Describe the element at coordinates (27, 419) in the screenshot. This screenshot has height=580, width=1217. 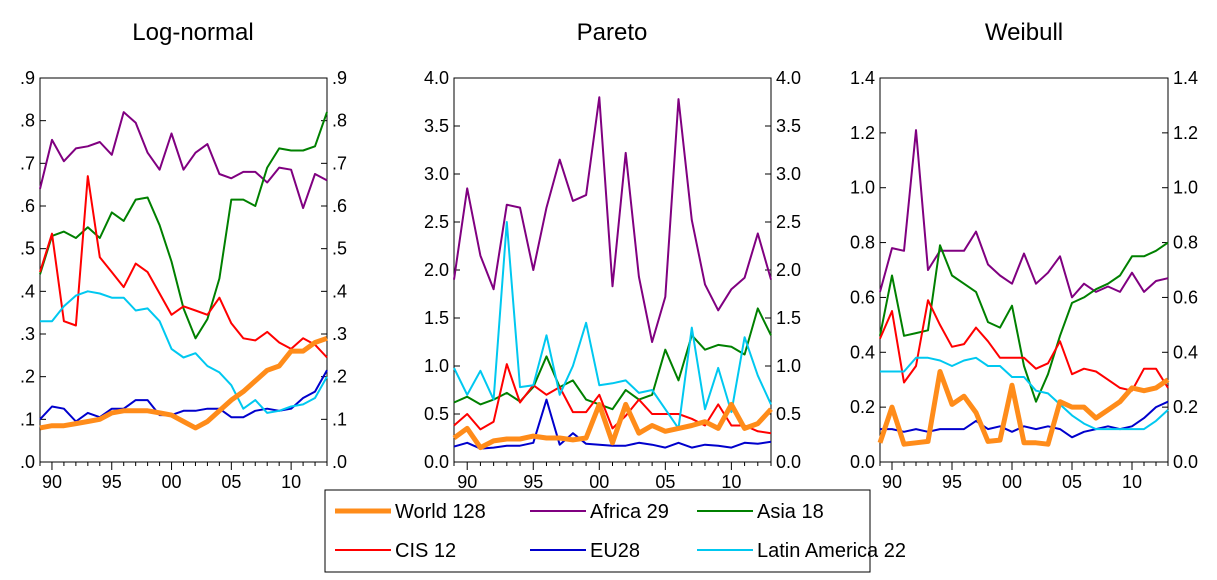
I see `y-tick-label-left: .1` at that location.